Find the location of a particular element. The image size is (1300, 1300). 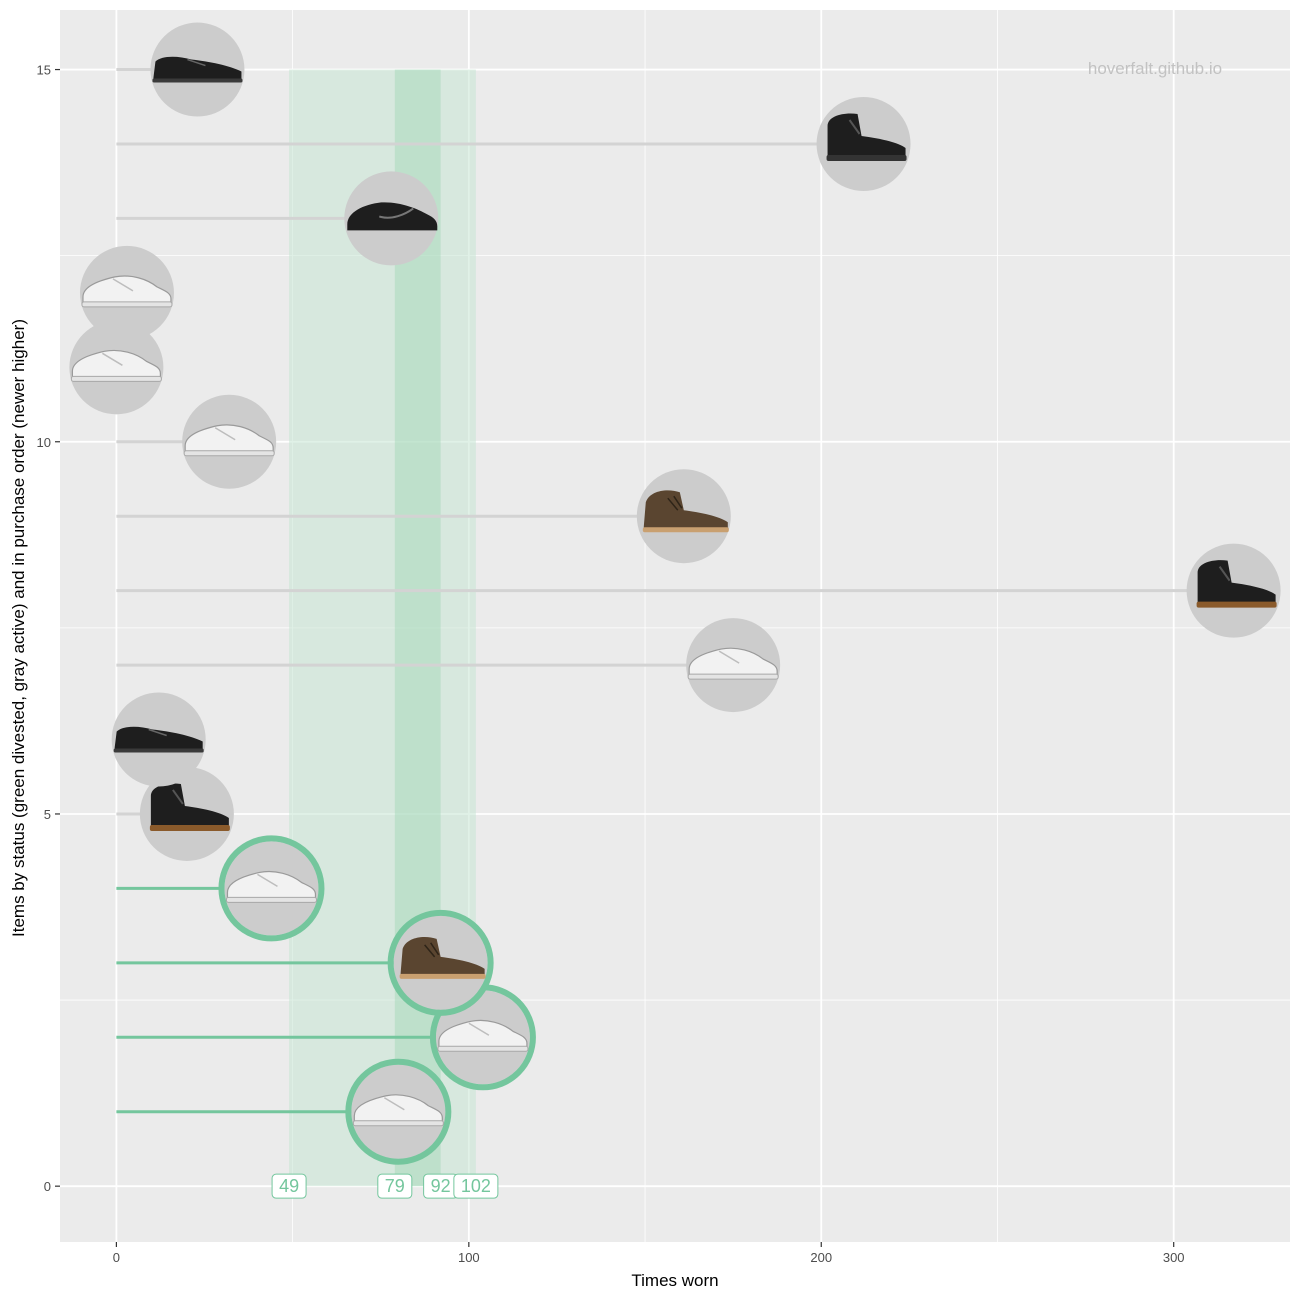

quantile-label: 79 is located at coordinates (395, 1186).